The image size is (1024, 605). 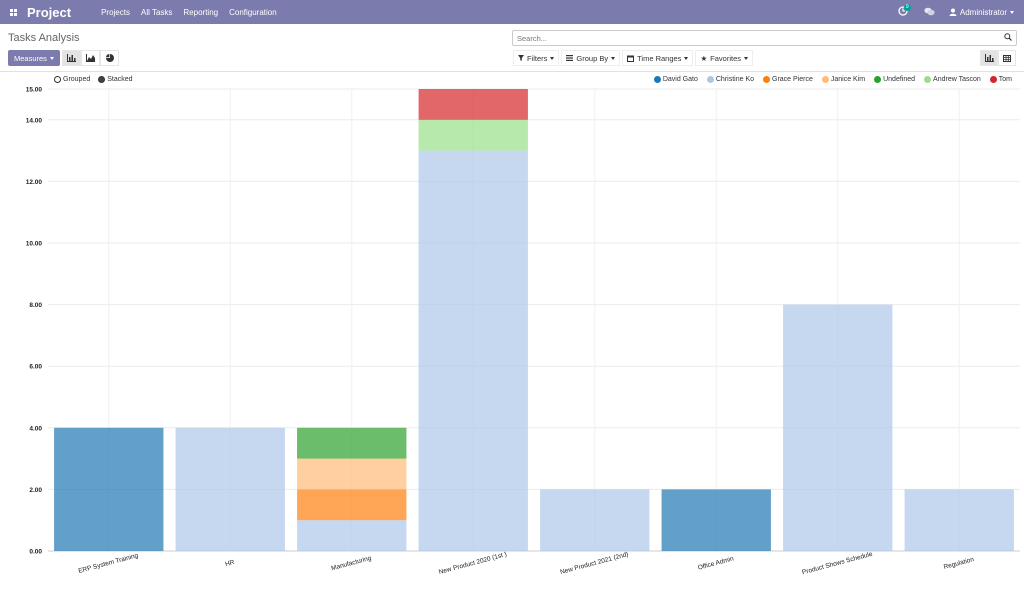 I want to click on line-chart-button, so click(x=90, y=58).